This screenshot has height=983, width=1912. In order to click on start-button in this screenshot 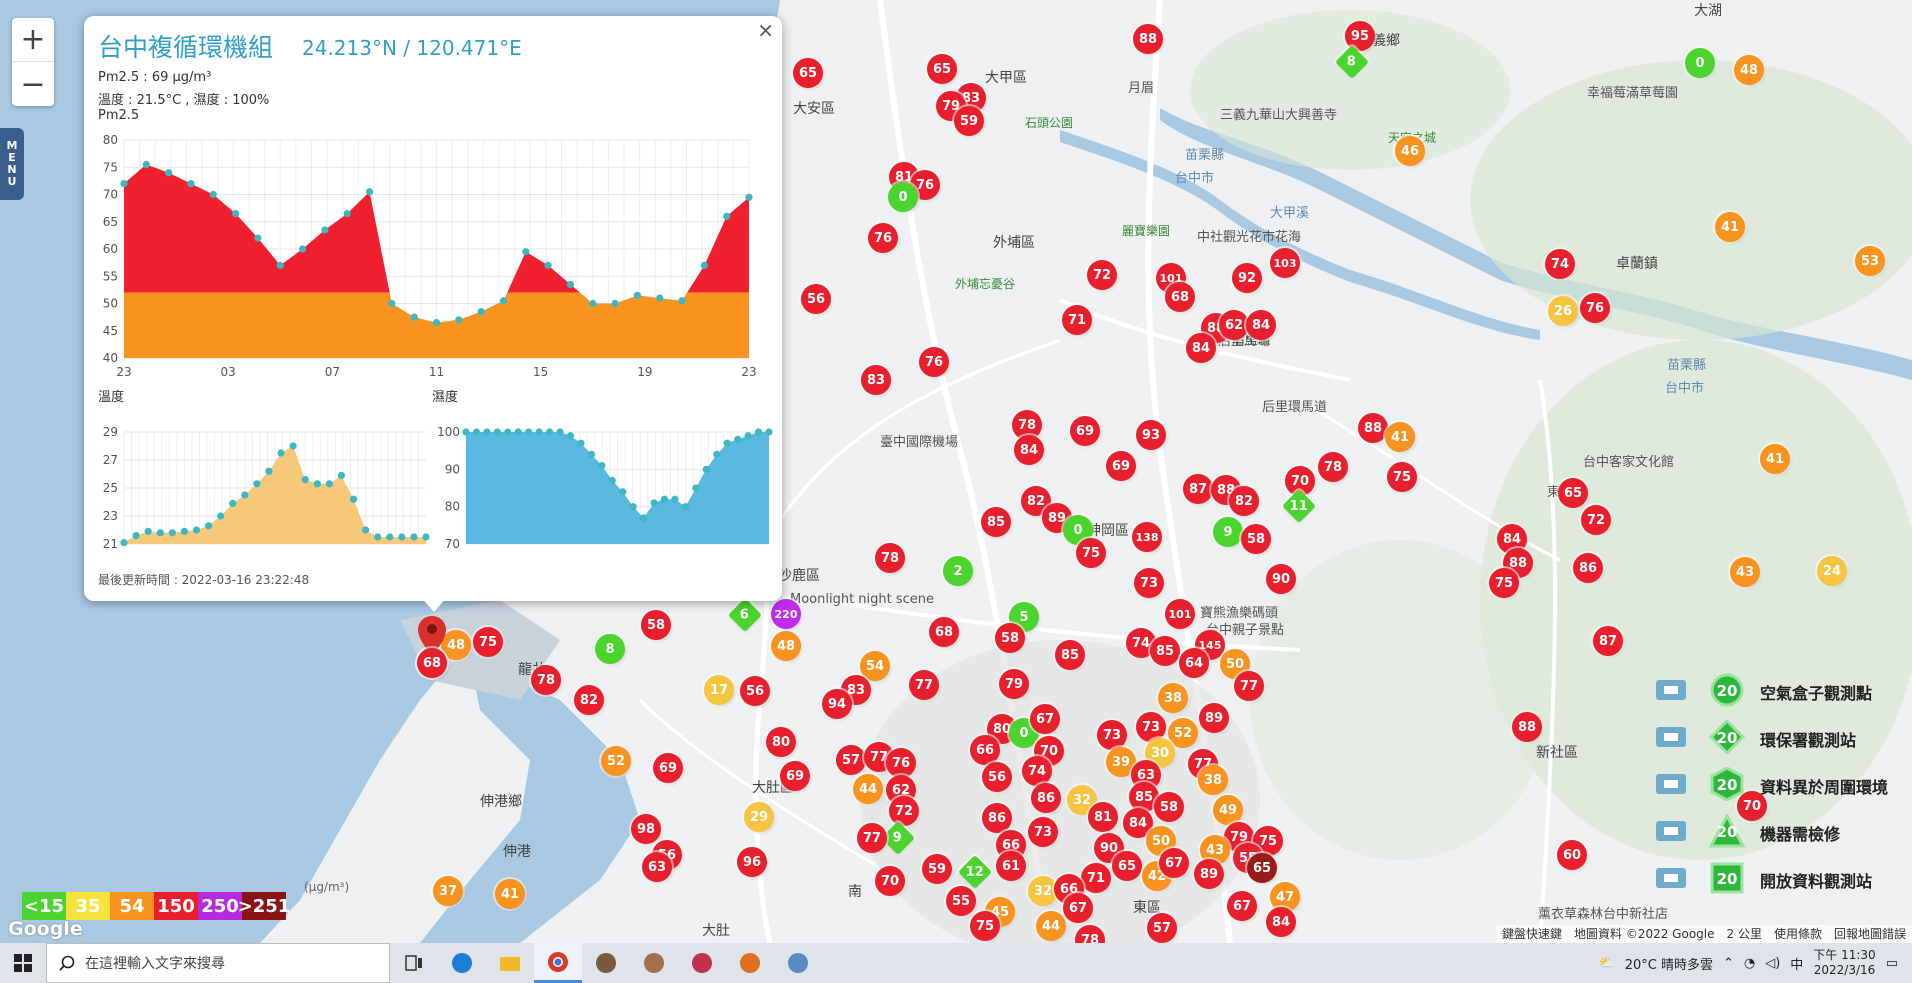, I will do `click(23, 963)`.